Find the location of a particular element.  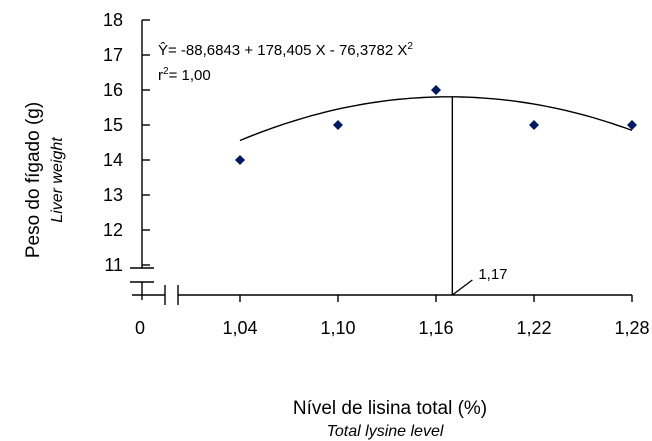

y-tick-label: 16 is located at coordinates (113, 90).